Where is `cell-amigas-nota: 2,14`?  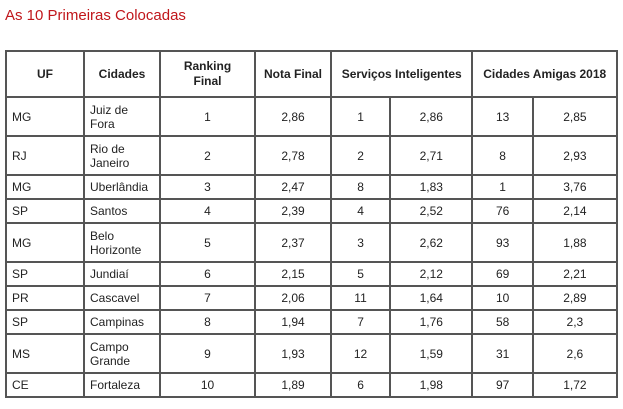 cell-amigas-nota: 2,14 is located at coordinates (575, 211).